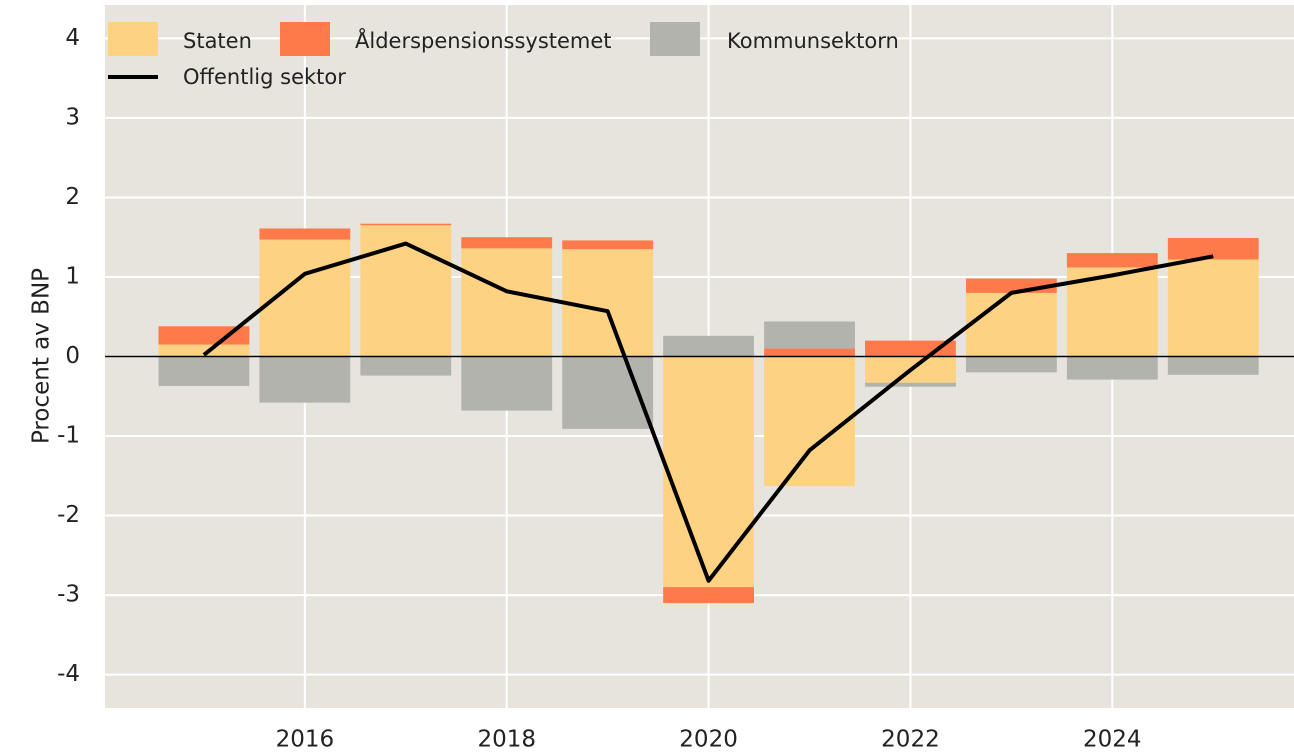 Image resolution: width=1294 pixels, height=752 pixels. Describe the element at coordinates (72, 117) in the screenshot. I see `y-tick-label: 3` at that location.